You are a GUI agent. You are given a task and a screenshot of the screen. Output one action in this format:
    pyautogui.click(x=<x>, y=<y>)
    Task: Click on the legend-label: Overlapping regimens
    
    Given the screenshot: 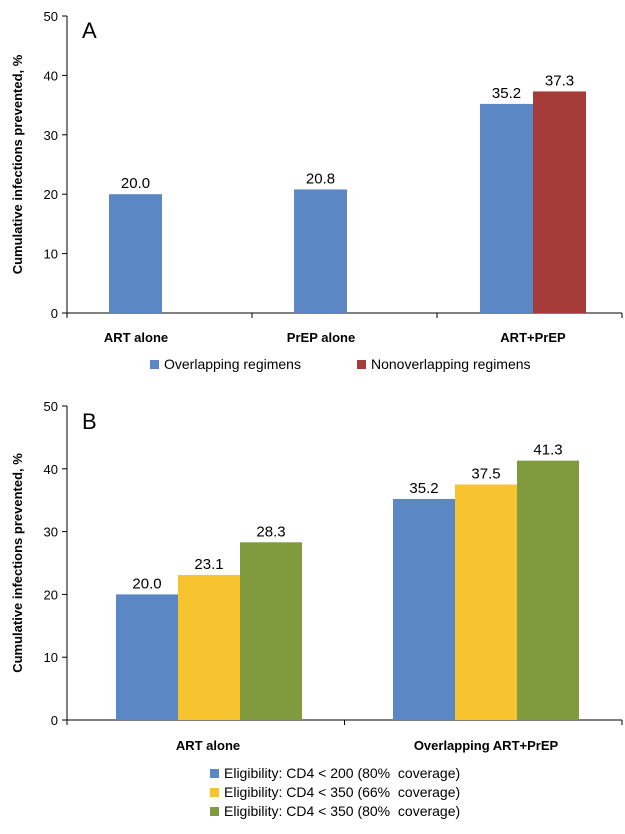 What is the action you would take?
    pyautogui.click(x=232, y=364)
    